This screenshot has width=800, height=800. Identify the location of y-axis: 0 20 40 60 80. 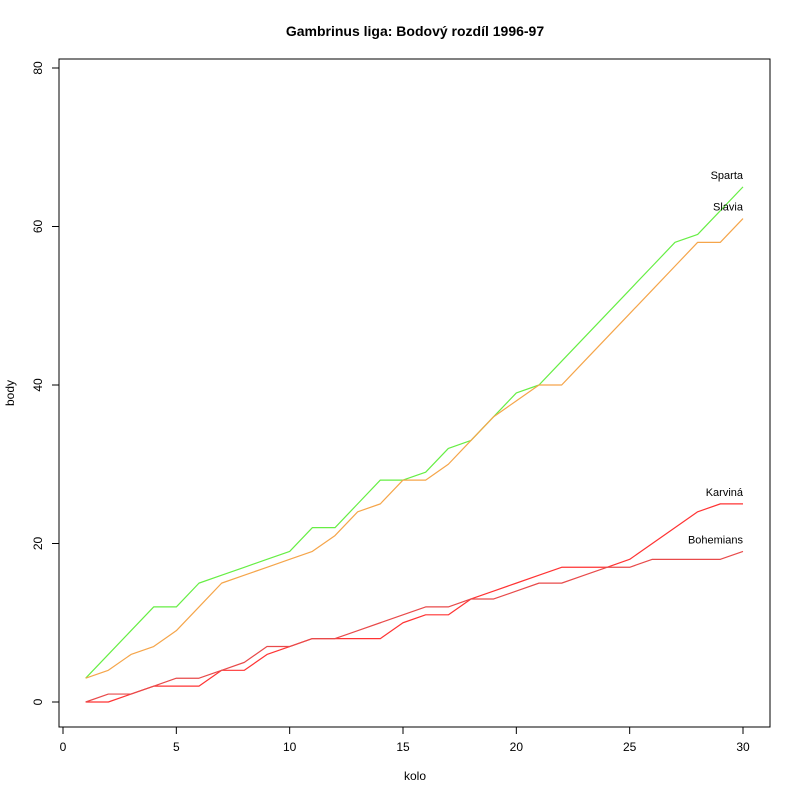
(45, 383).